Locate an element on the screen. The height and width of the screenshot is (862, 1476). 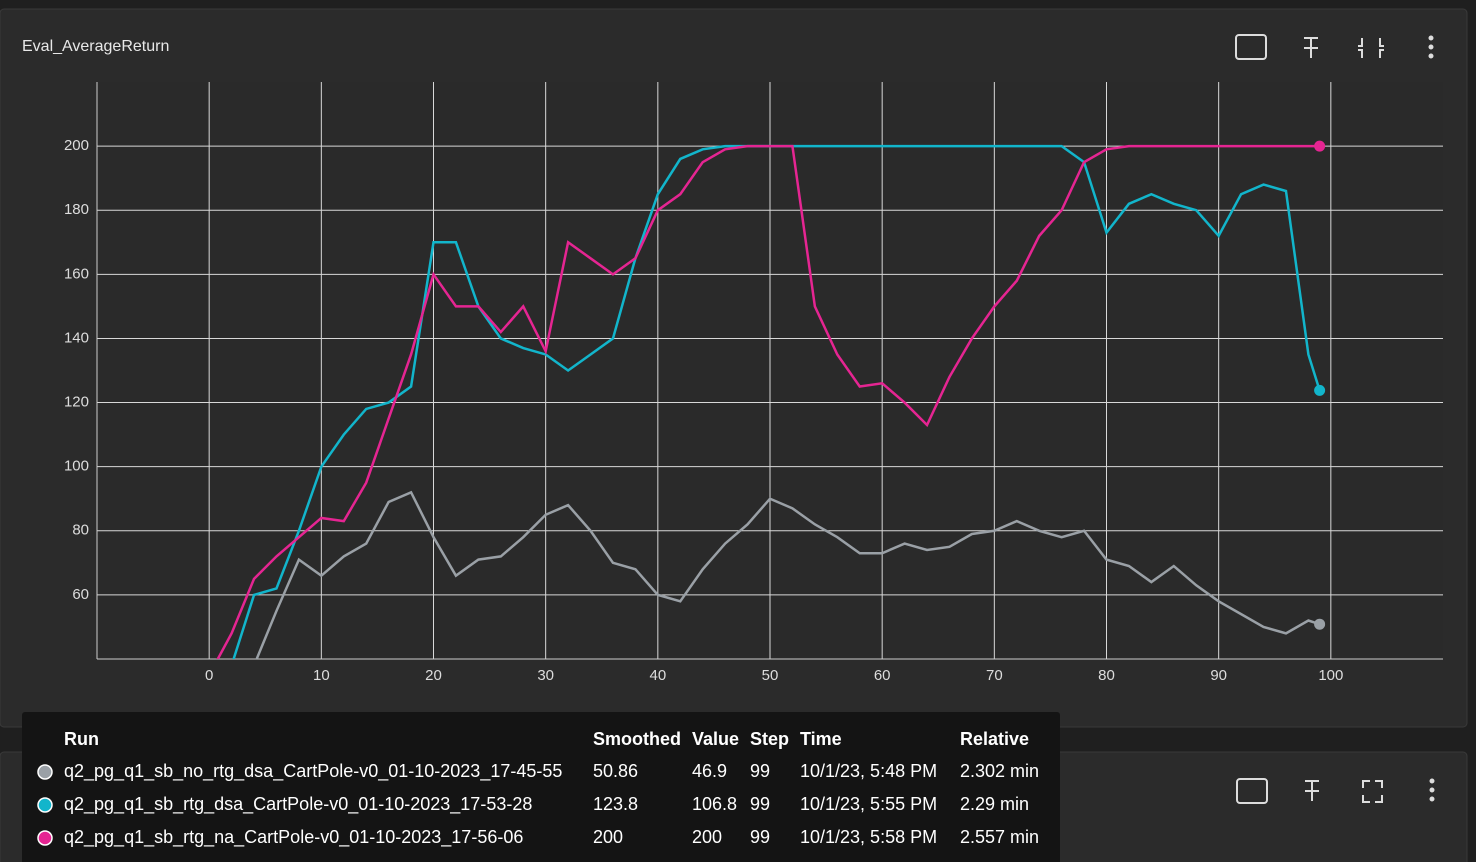
cell: 50.86 is located at coordinates (615, 771).